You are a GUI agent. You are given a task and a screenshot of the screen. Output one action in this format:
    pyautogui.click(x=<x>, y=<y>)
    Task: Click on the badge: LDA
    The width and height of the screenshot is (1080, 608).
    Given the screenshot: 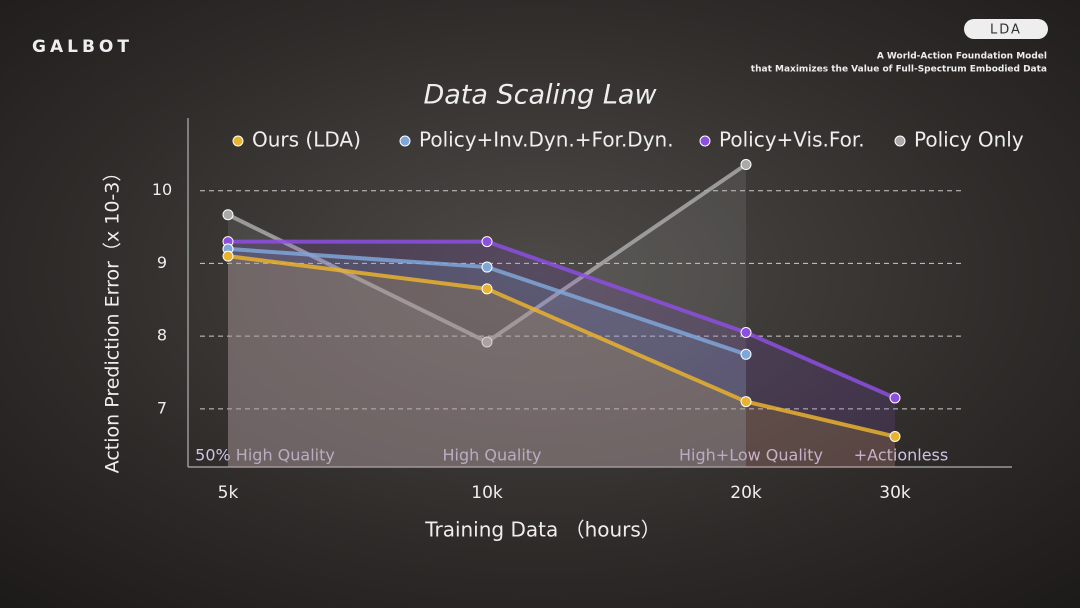 What is the action you would take?
    pyautogui.click(x=1006, y=30)
    